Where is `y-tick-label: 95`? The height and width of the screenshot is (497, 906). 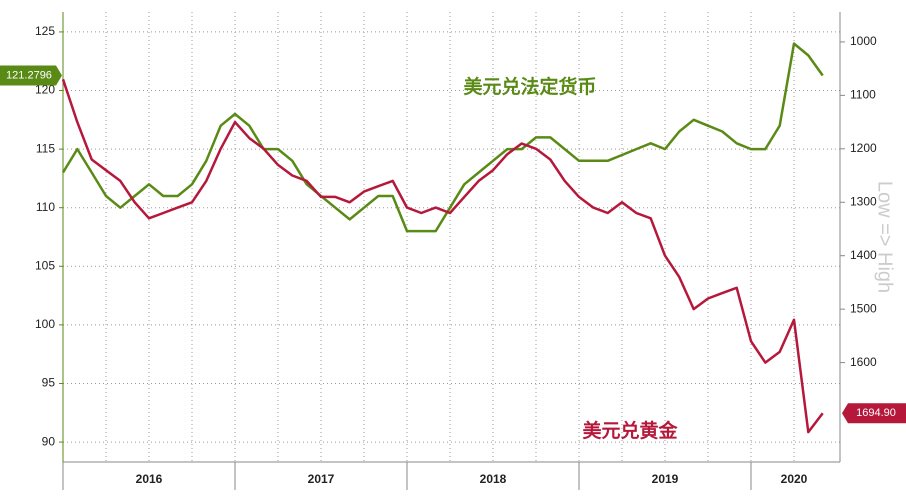 y-tick-label: 95 is located at coordinates (49, 383).